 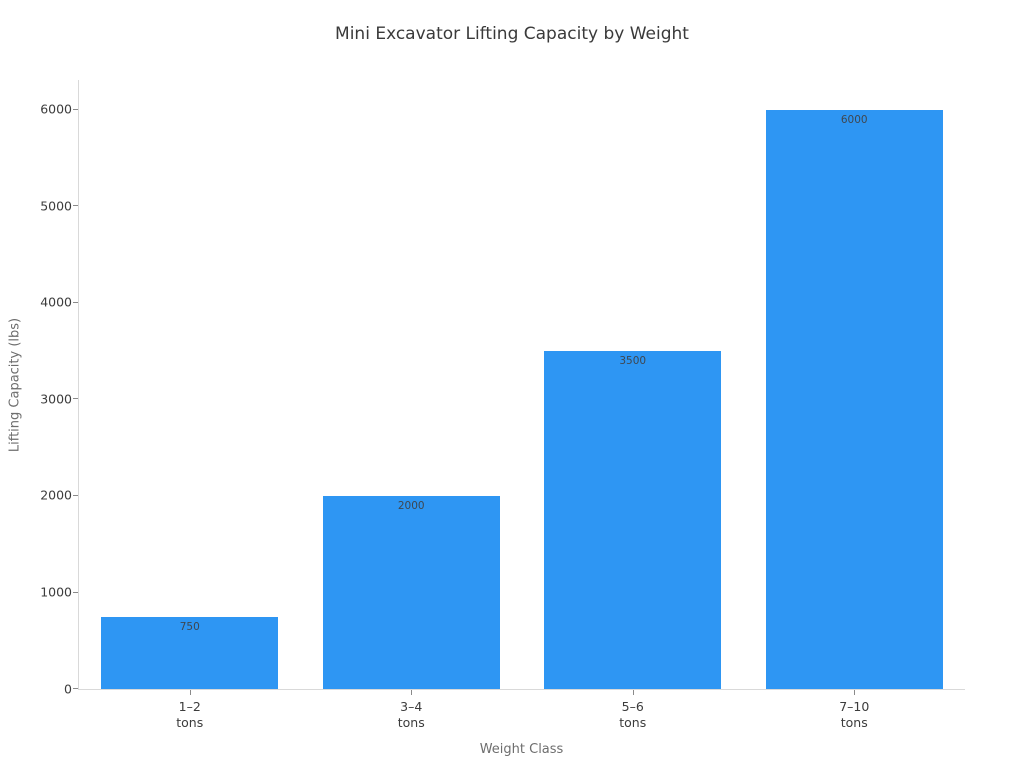 I want to click on y-tick-label: 2000, so click(x=56, y=495).